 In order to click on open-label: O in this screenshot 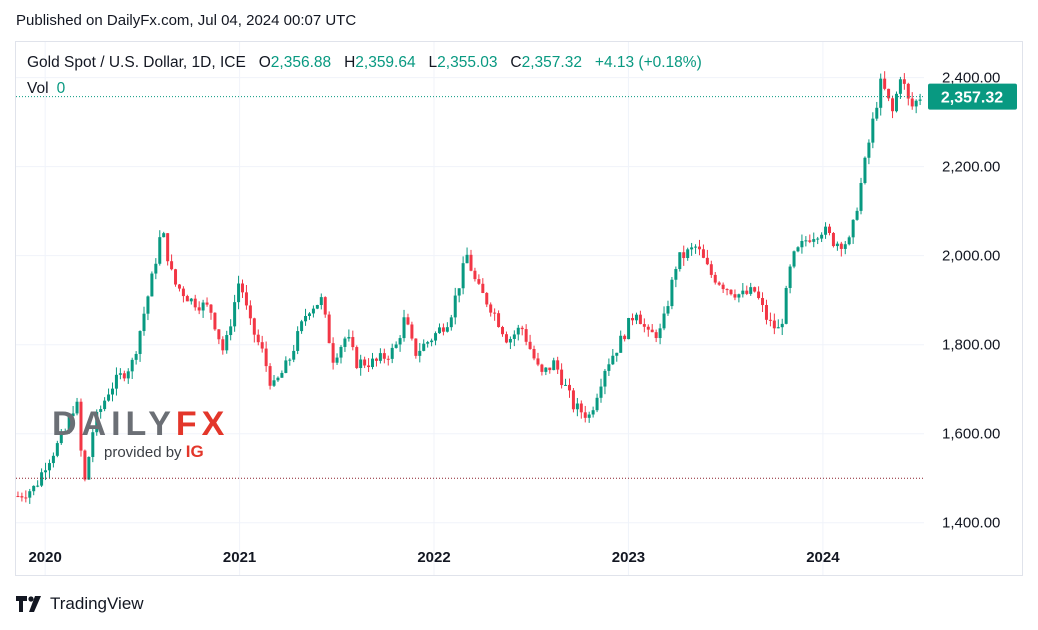, I will do `click(264, 62)`.